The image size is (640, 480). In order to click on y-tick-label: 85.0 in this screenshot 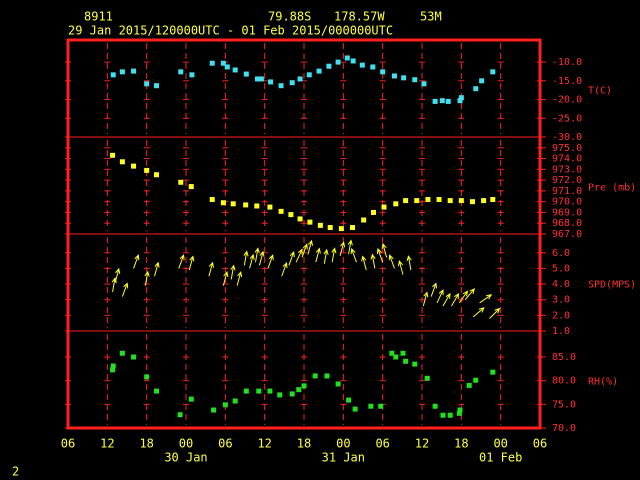, I will do `click(564, 357)`.